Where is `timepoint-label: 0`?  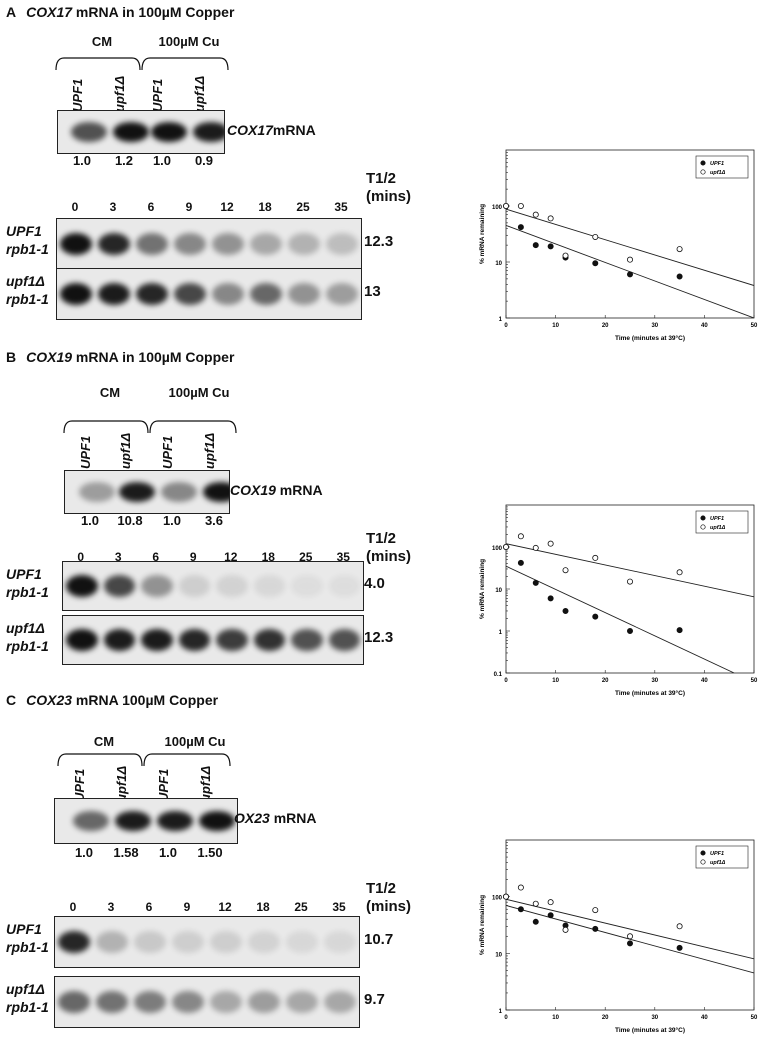
timepoint-label: 0 is located at coordinates (81, 557).